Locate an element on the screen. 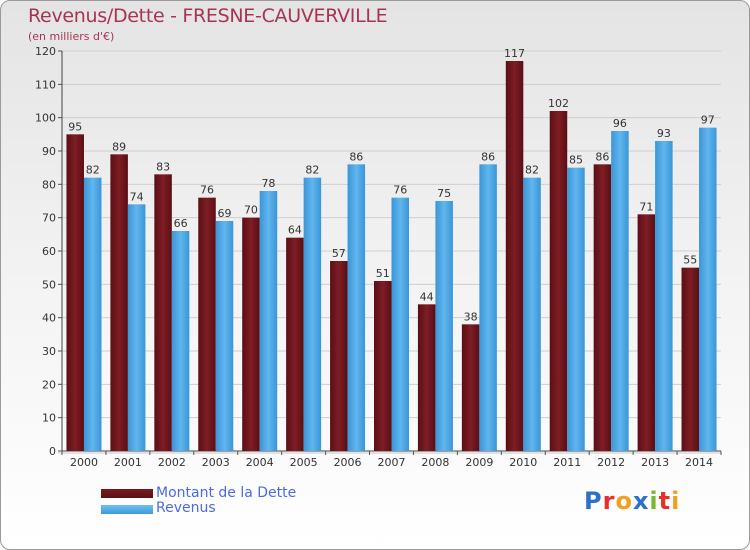  proxiti-logo: Proxiti is located at coordinates (632, 501).